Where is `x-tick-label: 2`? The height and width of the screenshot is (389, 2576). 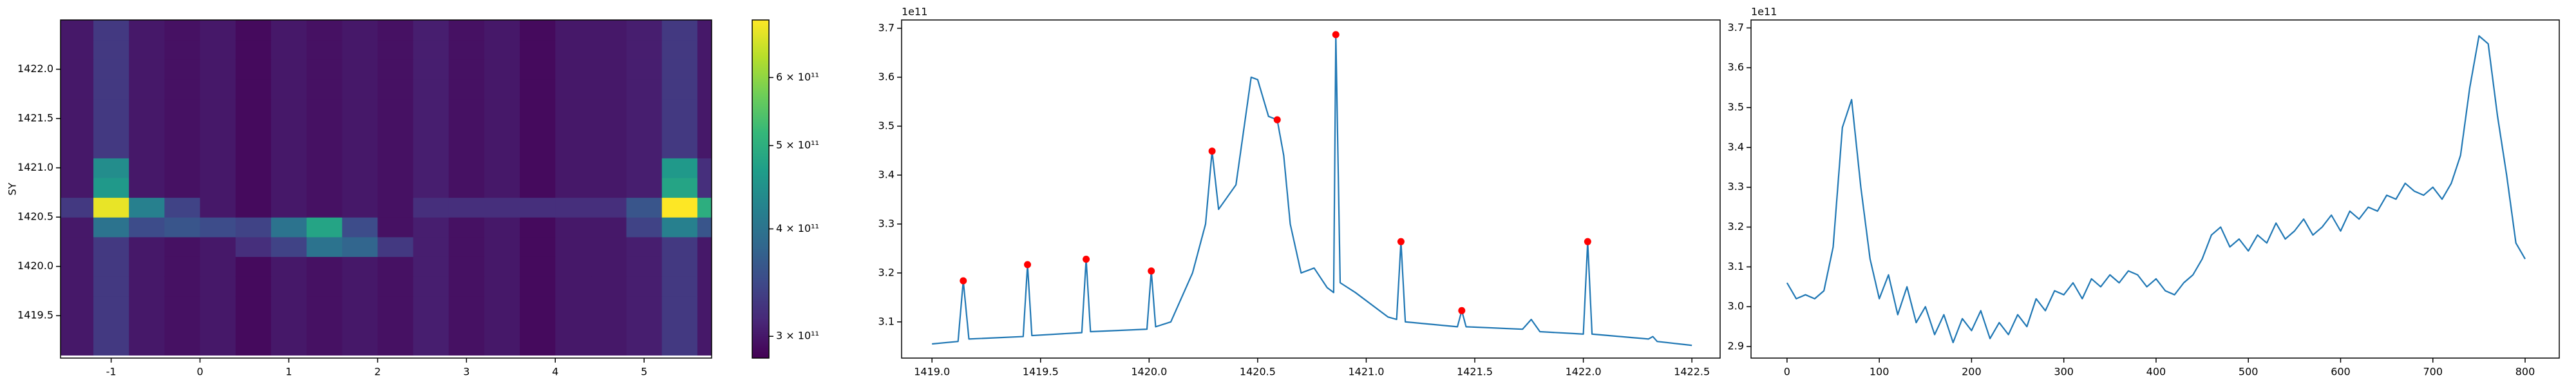
x-tick-label: 2 is located at coordinates (378, 372).